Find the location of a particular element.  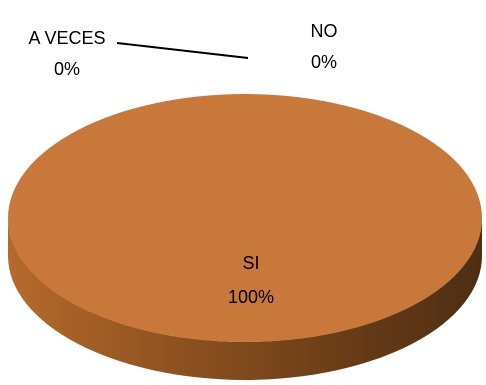

leader-line-a-veces is located at coordinates (182, 50).